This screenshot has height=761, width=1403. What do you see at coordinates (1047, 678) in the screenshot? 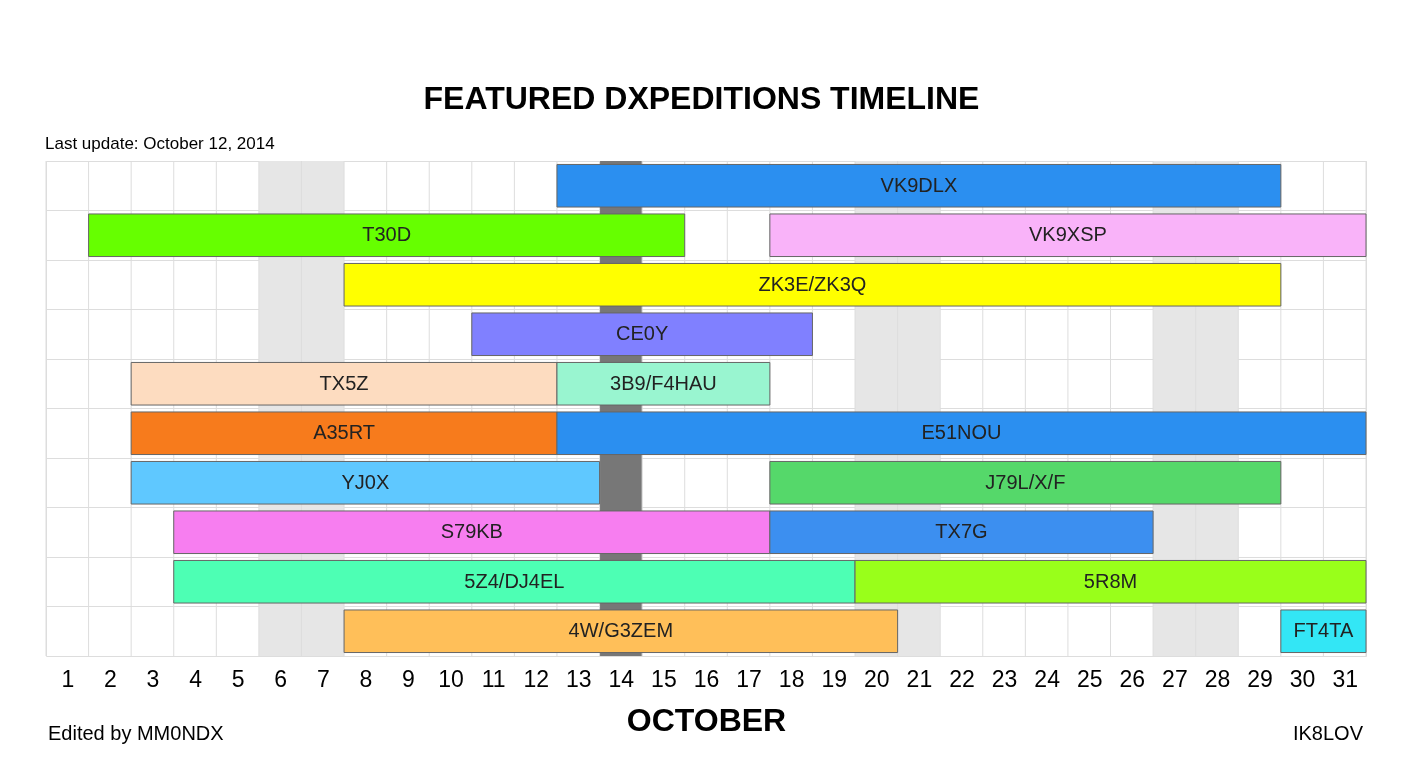
I see `x-tick-label: 24` at bounding box center [1047, 678].